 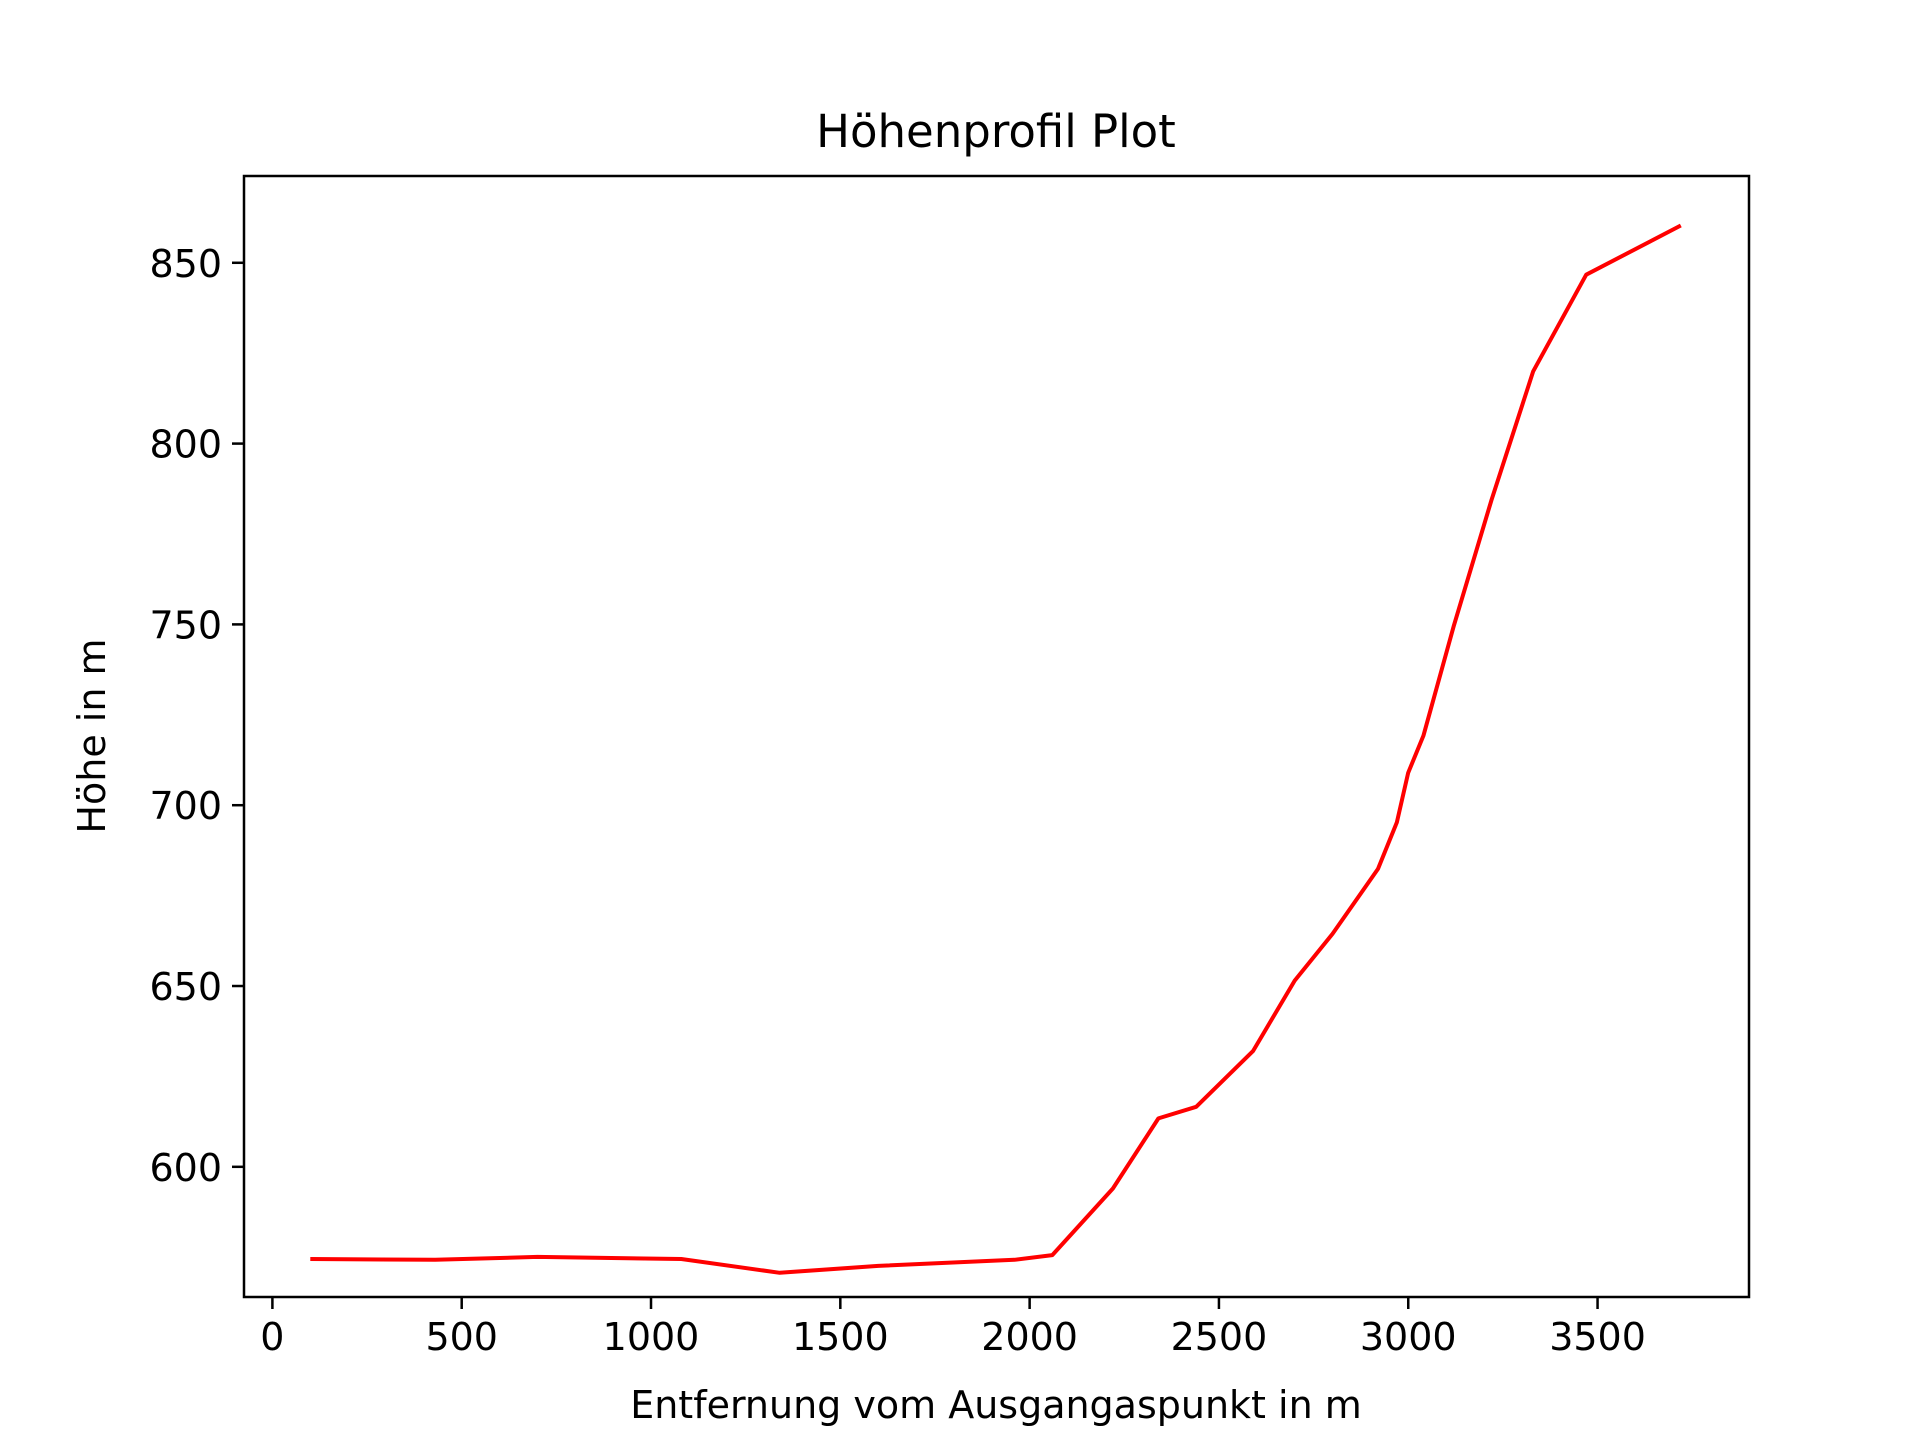 What do you see at coordinates (953, 1328) in the screenshot?
I see `x-axis-ticks: 0 500 1000 1500 2000 2500 3000 3500` at bounding box center [953, 1328].